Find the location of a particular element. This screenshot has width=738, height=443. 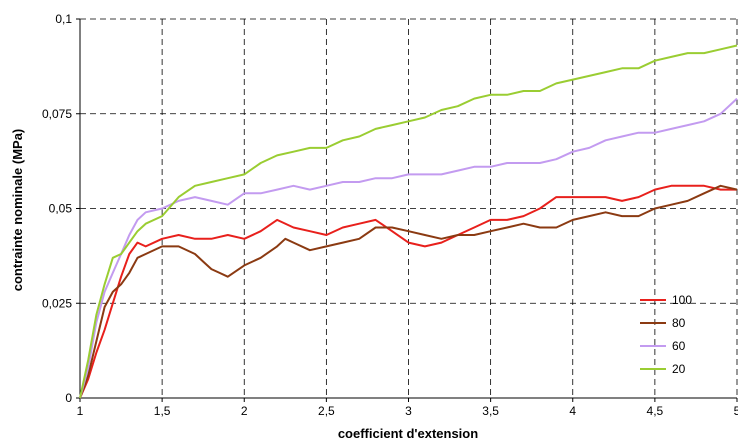

y-axis-title: contrainte nominale (MPa) is located at coordinates (17, 210).